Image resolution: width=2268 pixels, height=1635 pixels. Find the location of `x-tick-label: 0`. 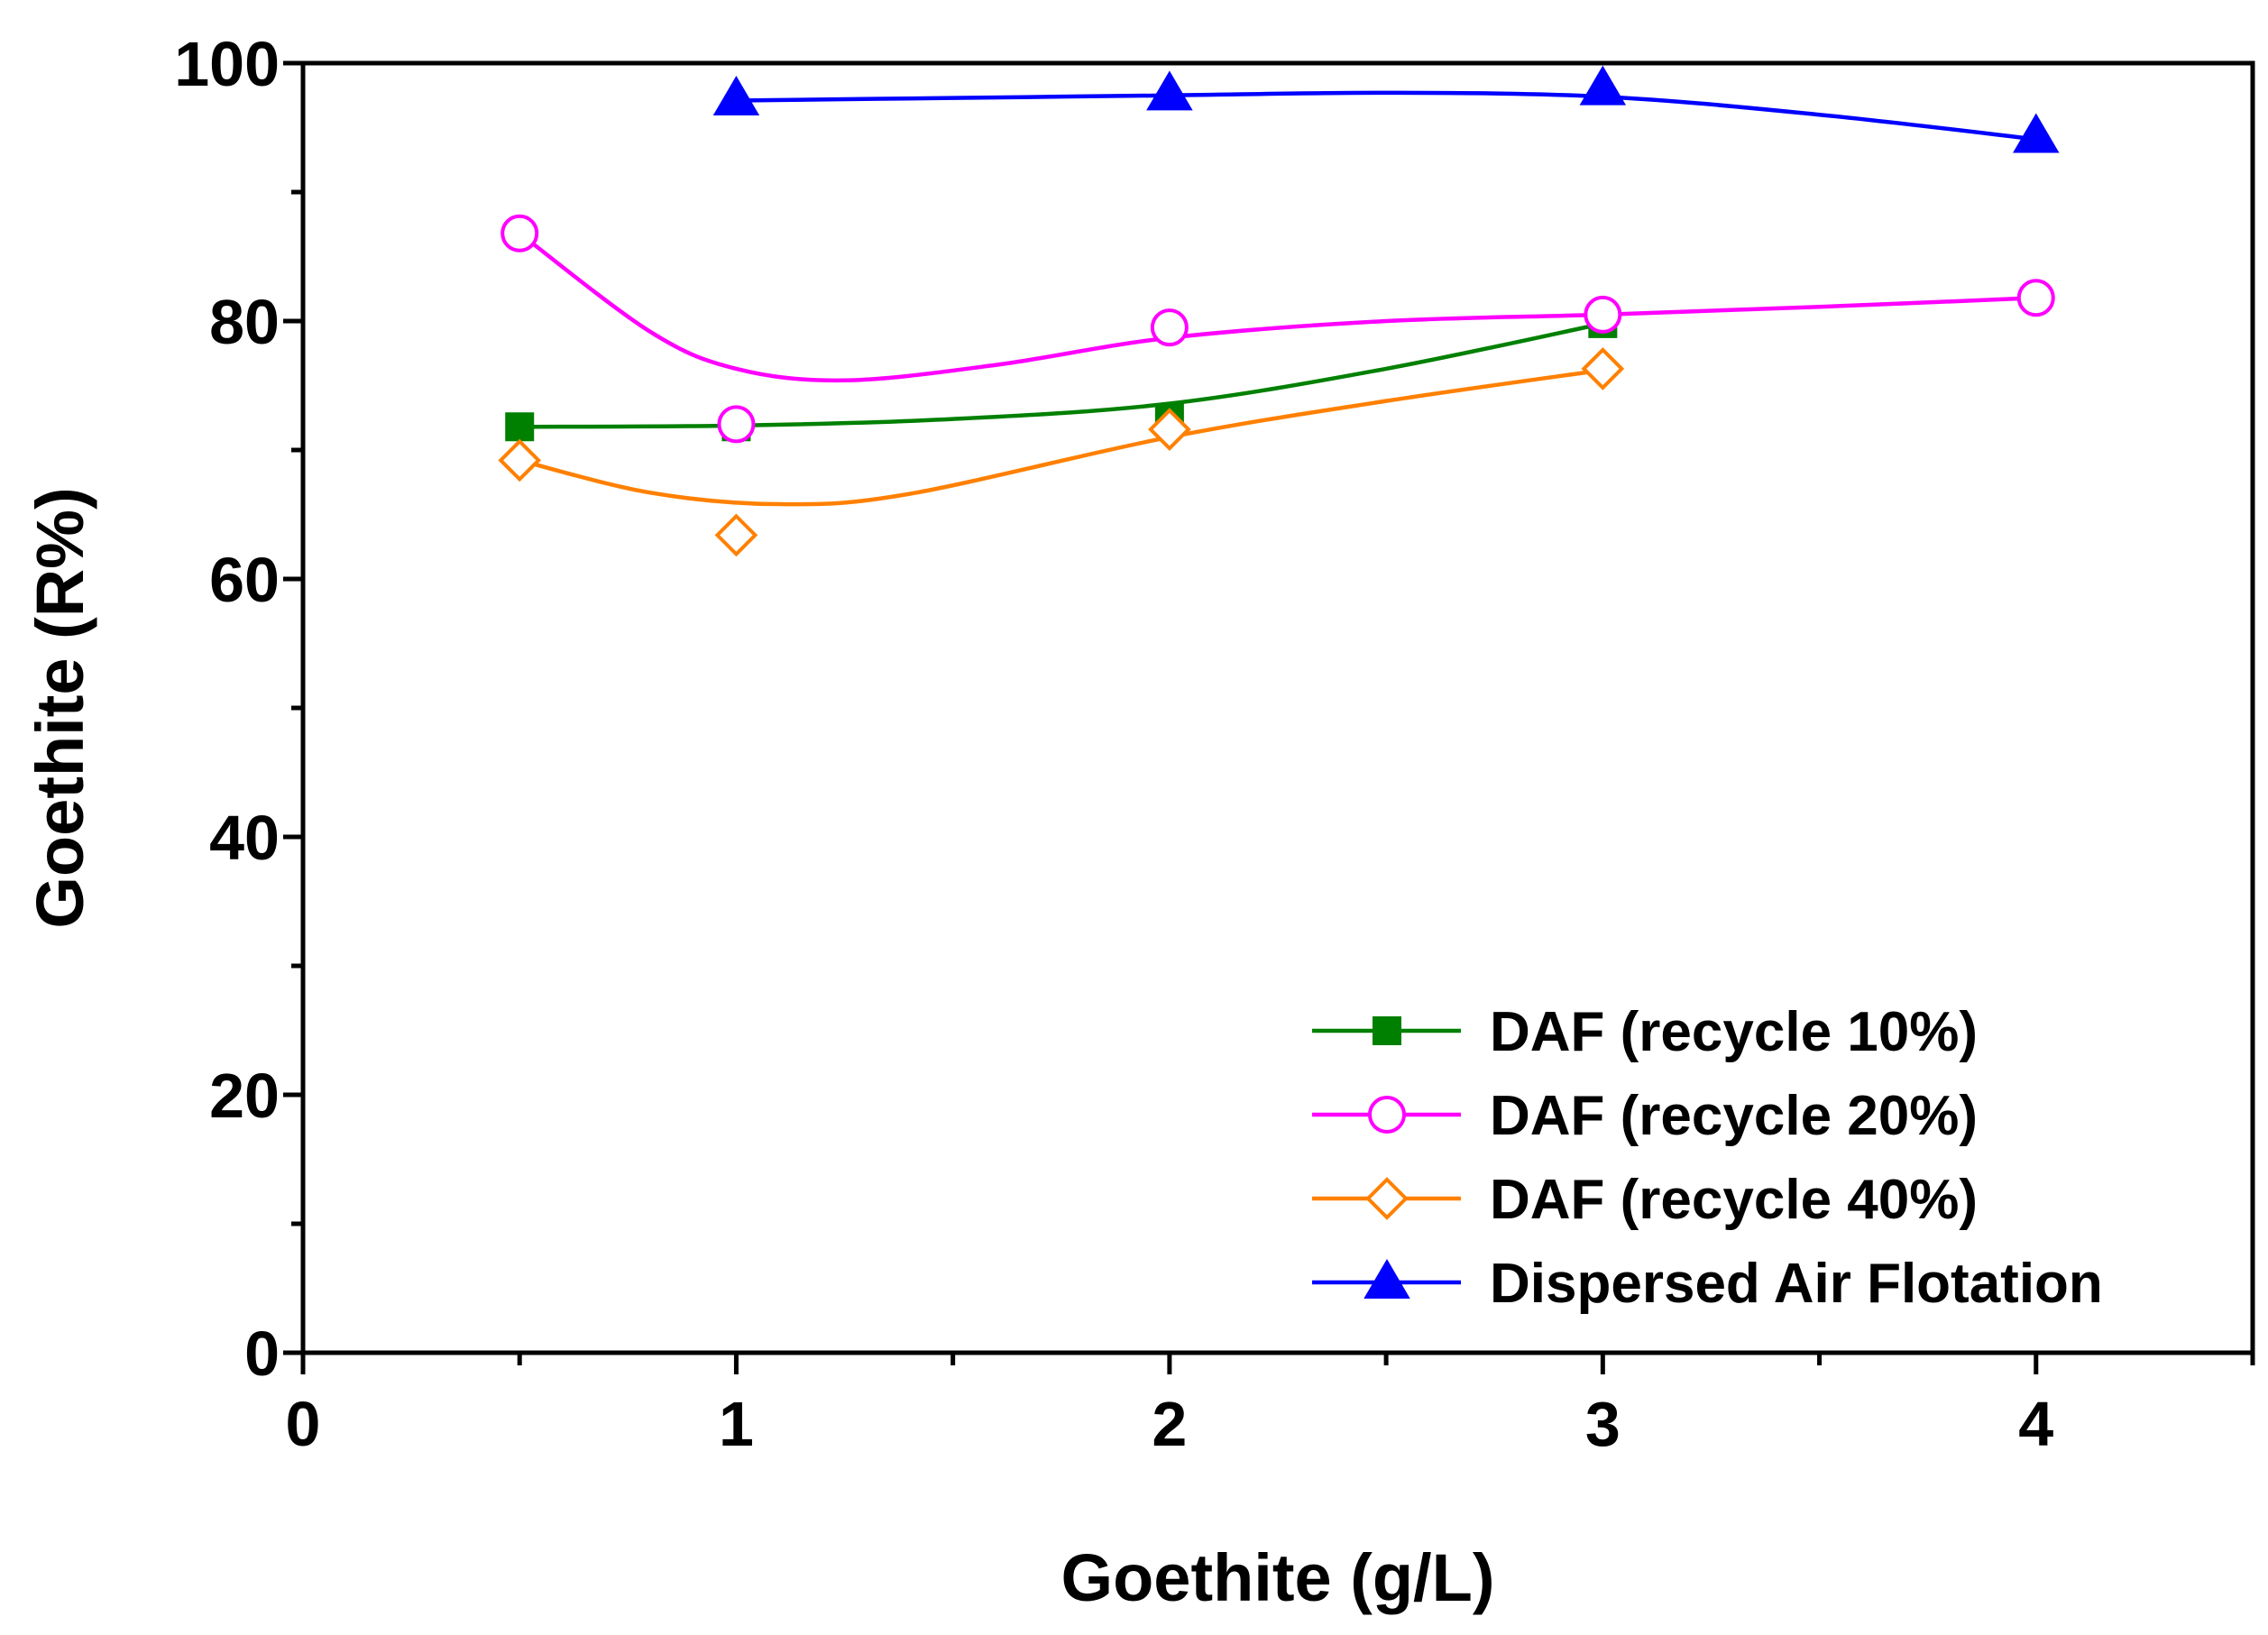

x-tick-label: 0 is located at coordinates (303, 1424).